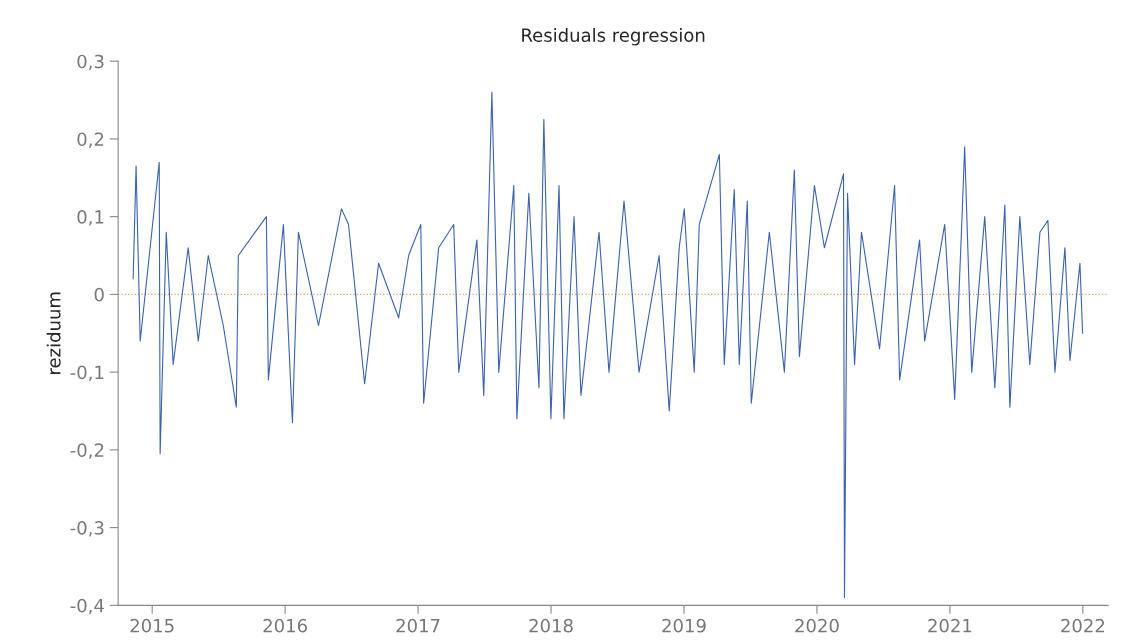 The image size is (1125, 644). I want to click on y-tick-label: -0,3, so click(87, 529).